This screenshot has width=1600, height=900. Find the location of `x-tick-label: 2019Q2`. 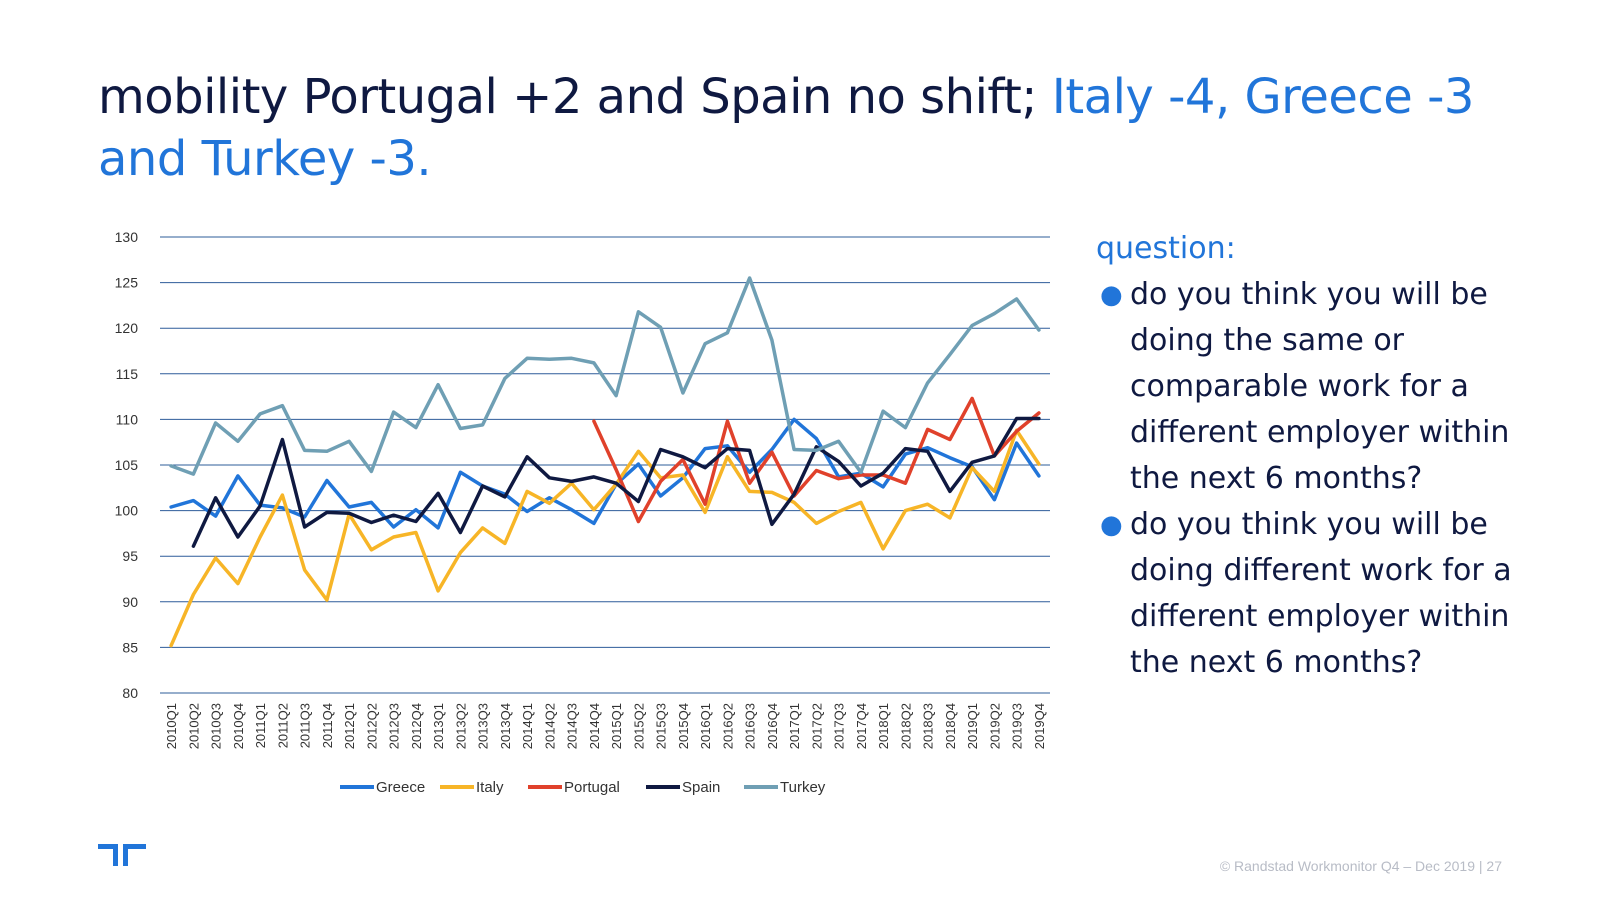

x-tick-label: 2019Q2 is located at coordinates (994, 726).